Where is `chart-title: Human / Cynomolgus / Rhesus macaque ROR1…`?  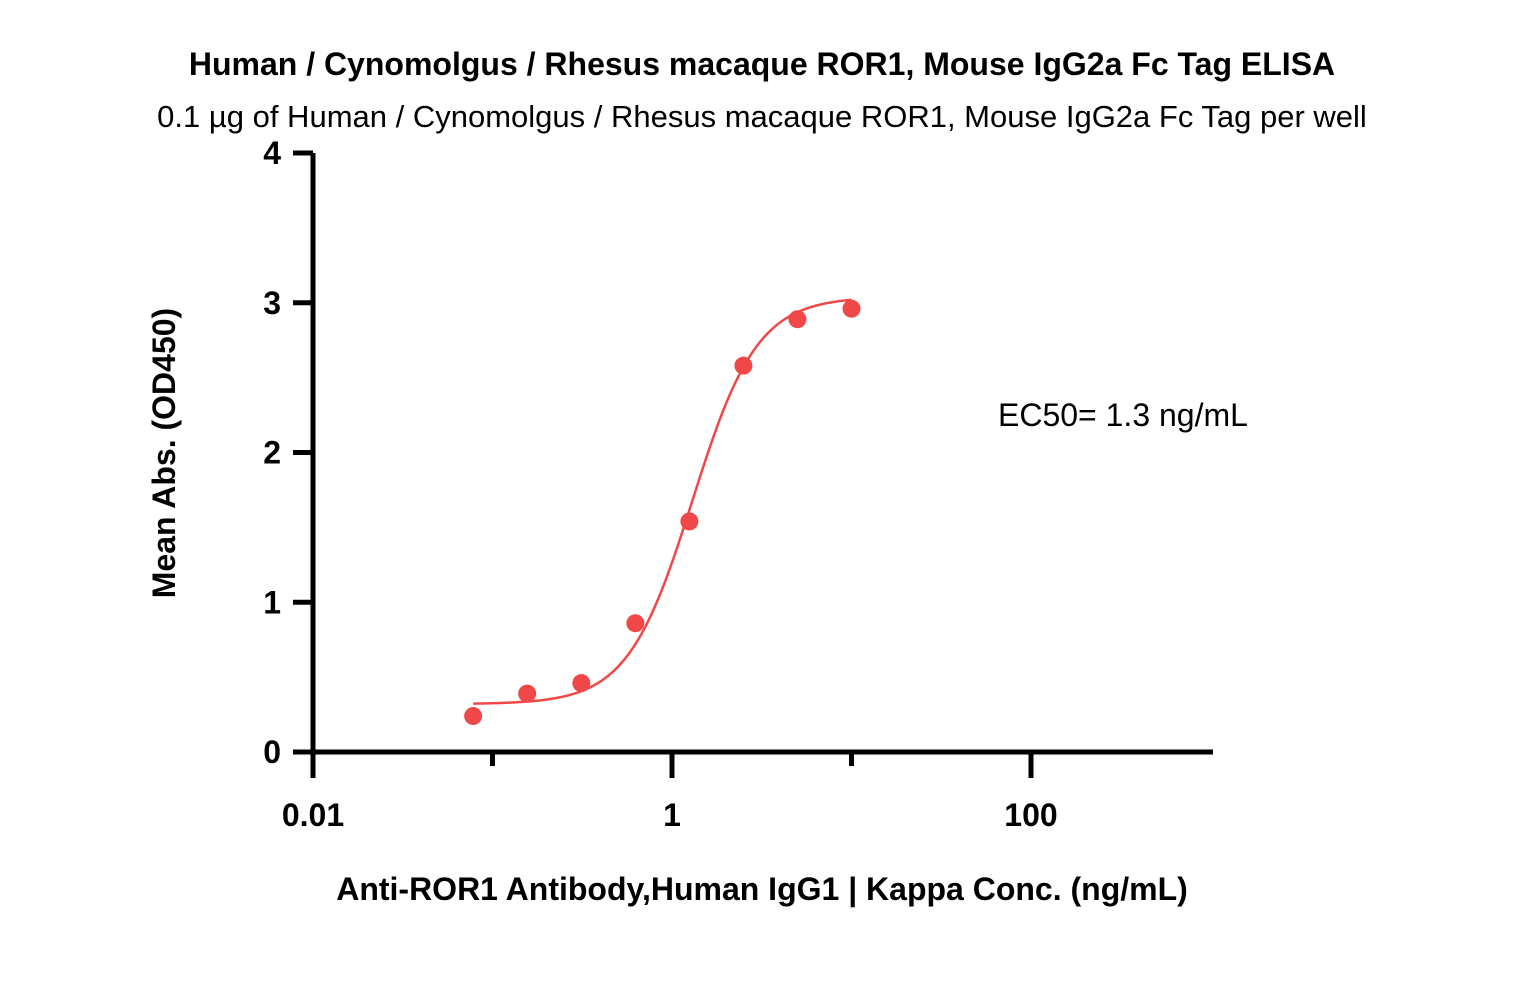
chart-title: Human / Cynomolgus / Rhesus macaque ROR1… is located at coordinates (762, 64).